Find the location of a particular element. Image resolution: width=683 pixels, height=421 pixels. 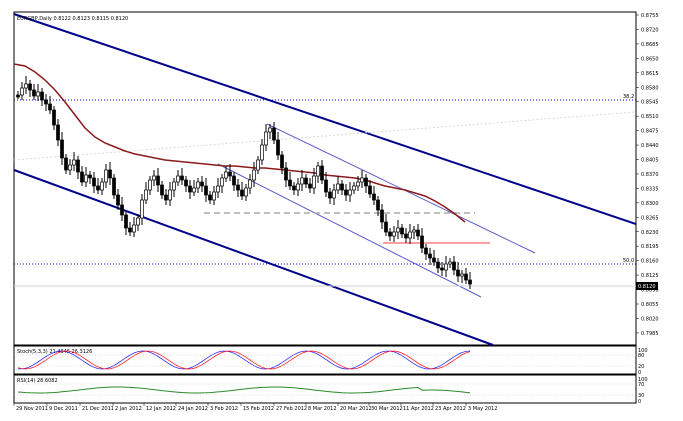

date-axis-label: 27 Feb 2012 is located at coordinates (291, 409).